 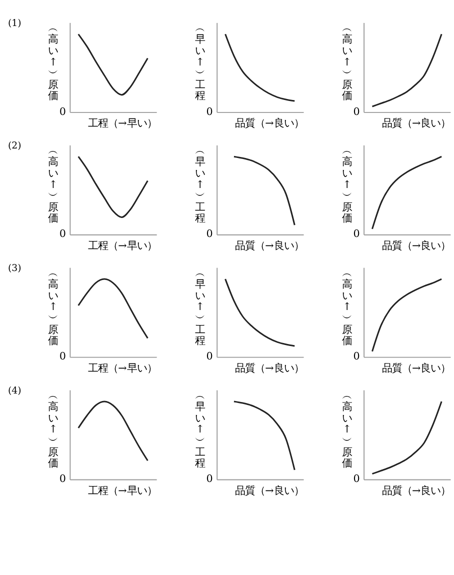 What do you see at coordinates (15, 268) in the screenshot?
I see `chart-title: (3)` at bounding box center [15, 268].